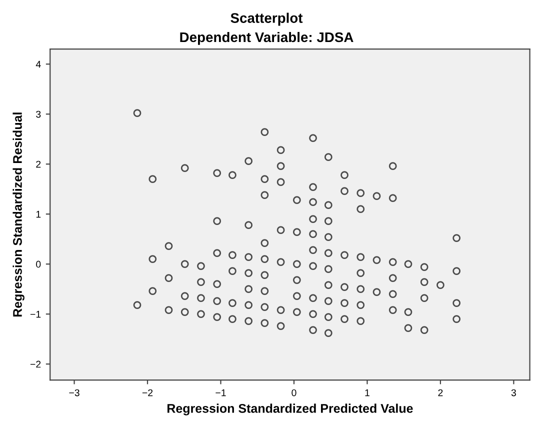 This screenshot has width=533, height=427. What do you see at coordinates (513, 392) in the screenshot?
I see `x-tick-label: 3` at bounding box center [513, 392].